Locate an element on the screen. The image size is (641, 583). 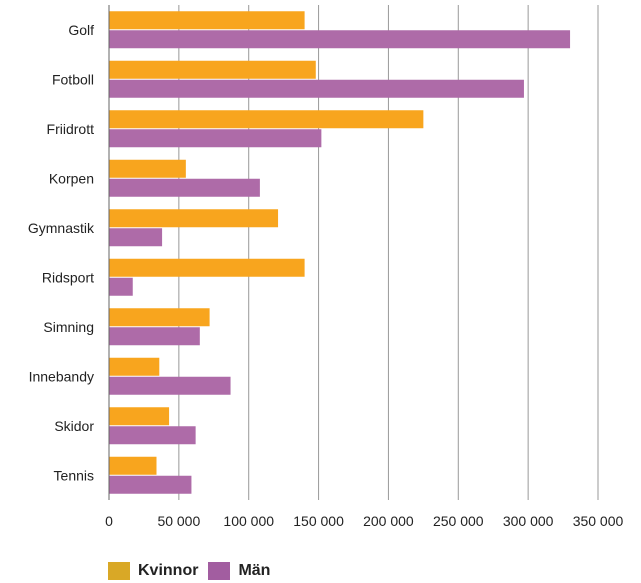
bar-m-n-skidor is located at coordinates (152, 435).